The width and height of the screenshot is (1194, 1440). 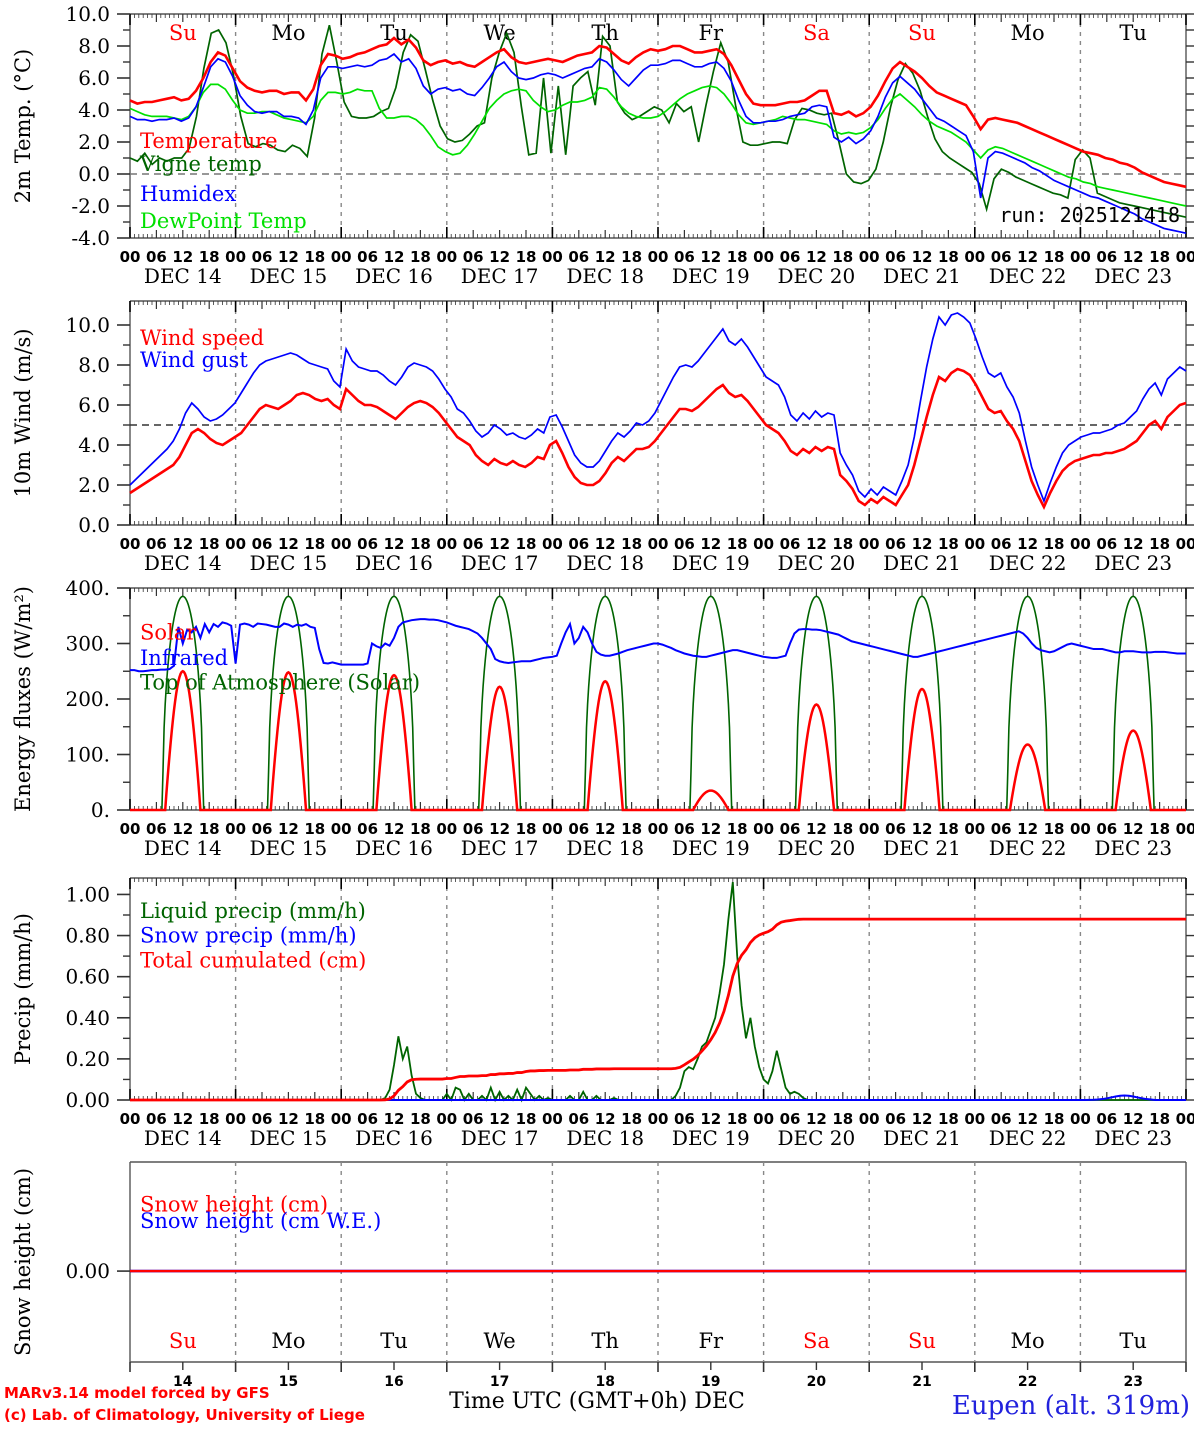 What do you see at coordinates (500, 560) in the screenshot?
I see `svg-text: DEC 17` at bounding box center [500, 560].